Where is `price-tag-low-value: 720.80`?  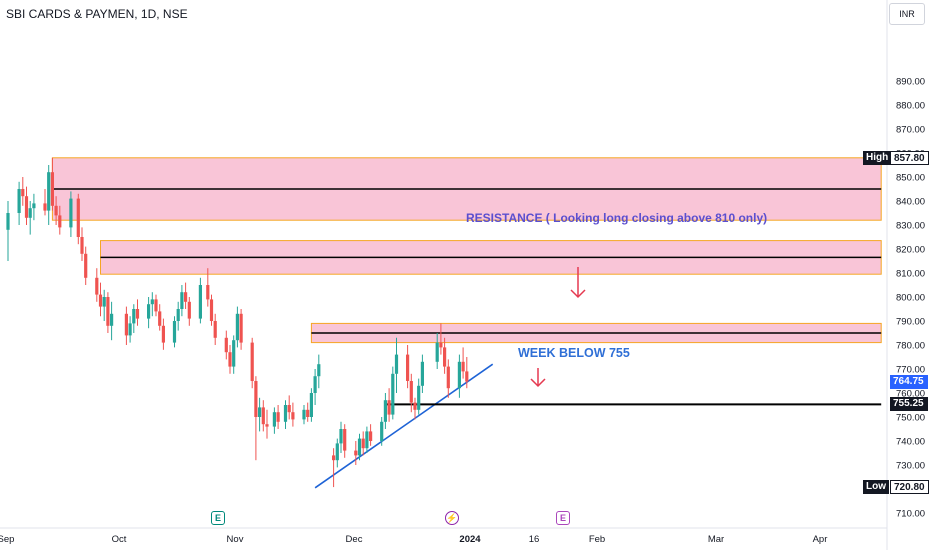 price-tag-low-value: 720.80 is located at coordinates (909, 487).